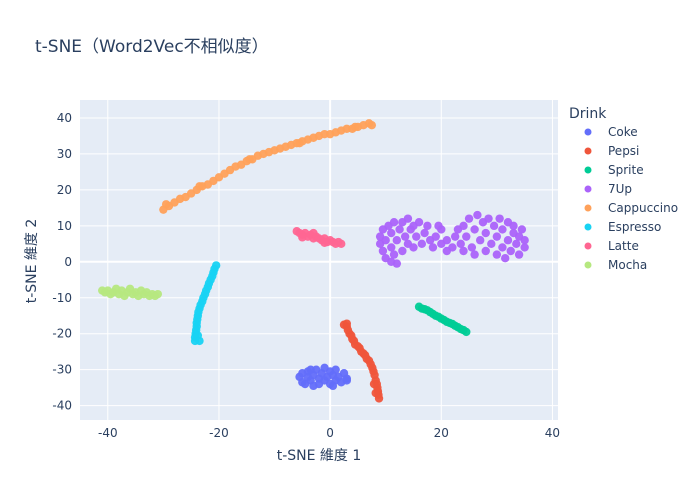 This screenshot has width=700, height=500. What do you see at coordinates (268, 166) in the screenshot?
I see `series-cappuccino` at bounding box center [268, 166].